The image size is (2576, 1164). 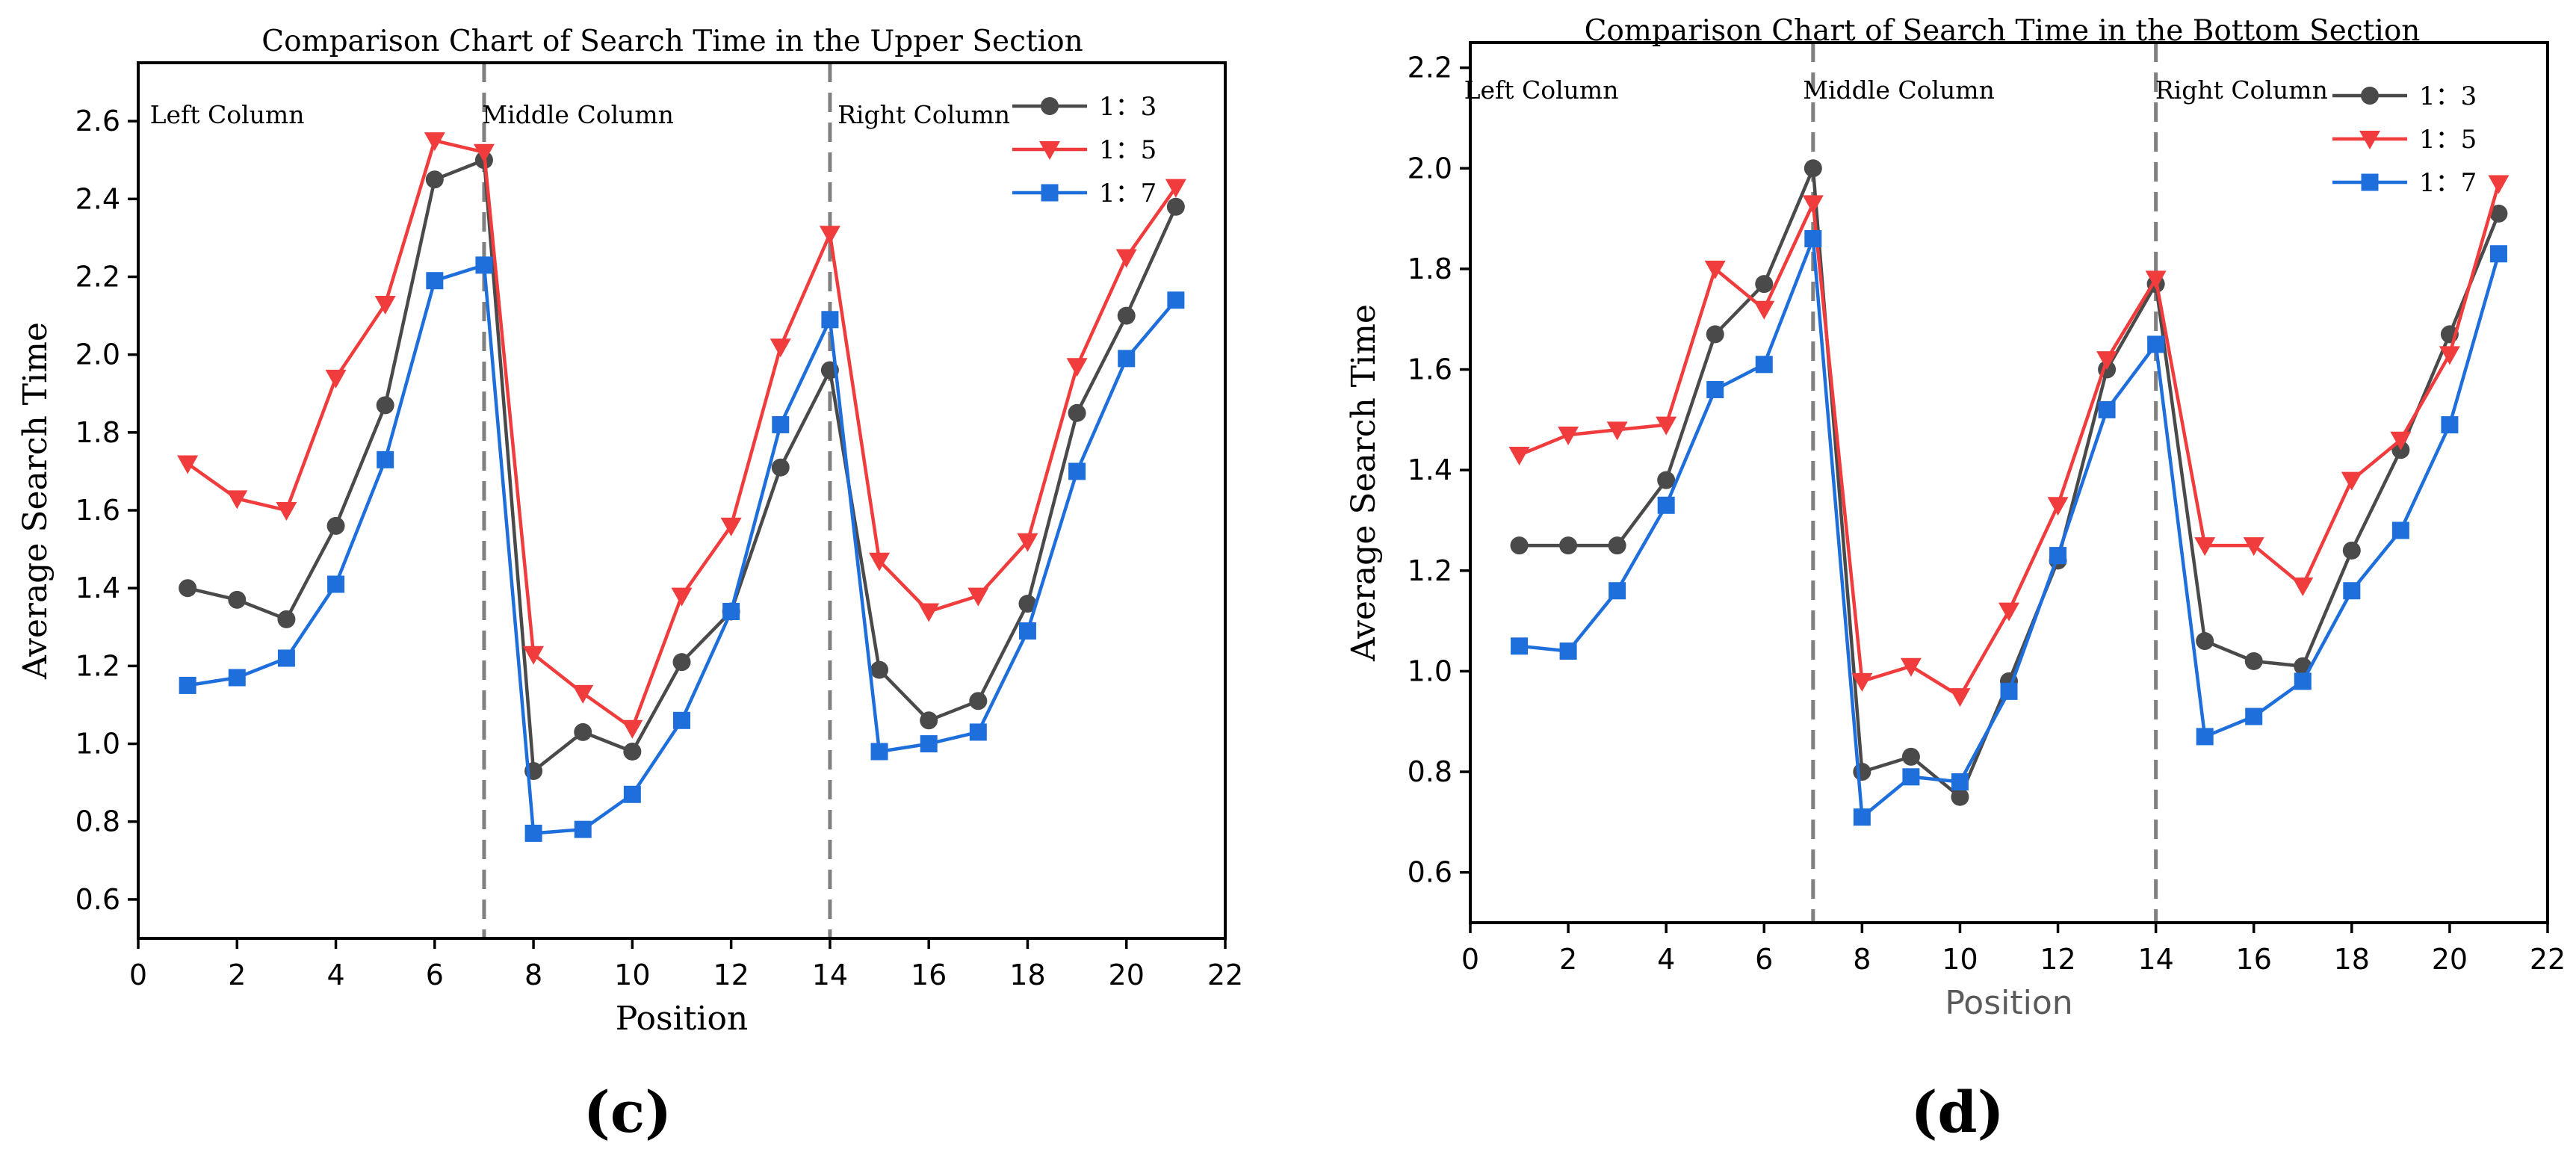 I want to click on x-tick-label: 8, so click(x=533, y=975).